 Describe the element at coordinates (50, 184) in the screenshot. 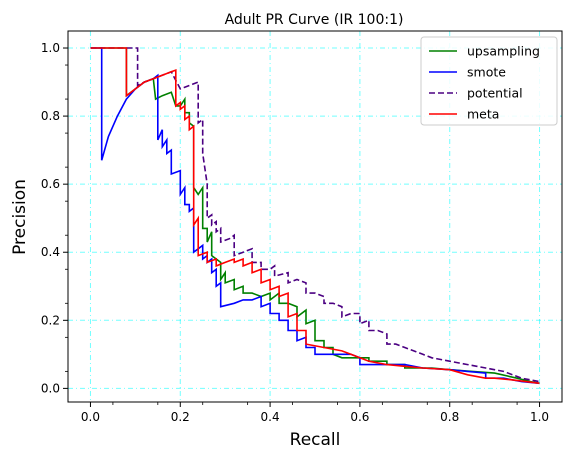

I see `y-tick-label: 0.6` at that location.